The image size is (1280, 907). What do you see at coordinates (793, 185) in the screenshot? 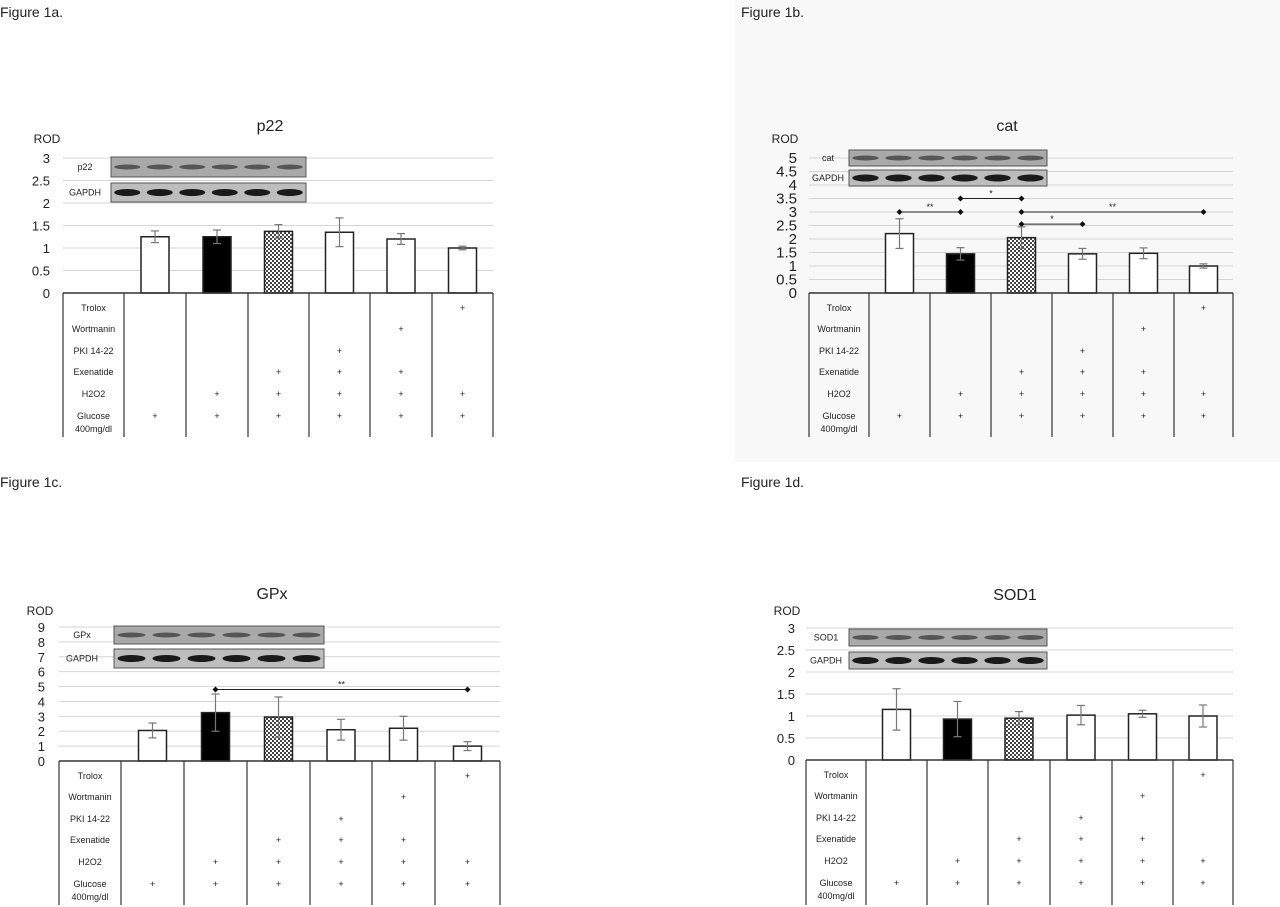
I see `y-tick-label: 4` at bounding box center [793, 185].